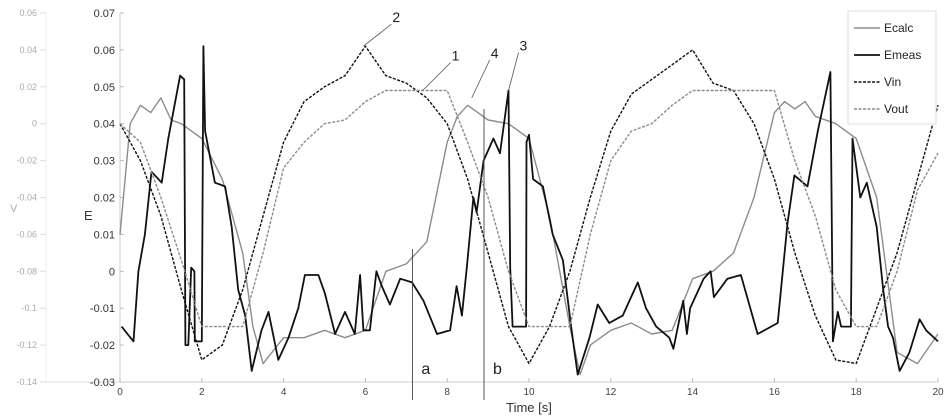 This screenshot has height=420, width=946. I want to click on x-tick-label: 10, so click(529, 392).